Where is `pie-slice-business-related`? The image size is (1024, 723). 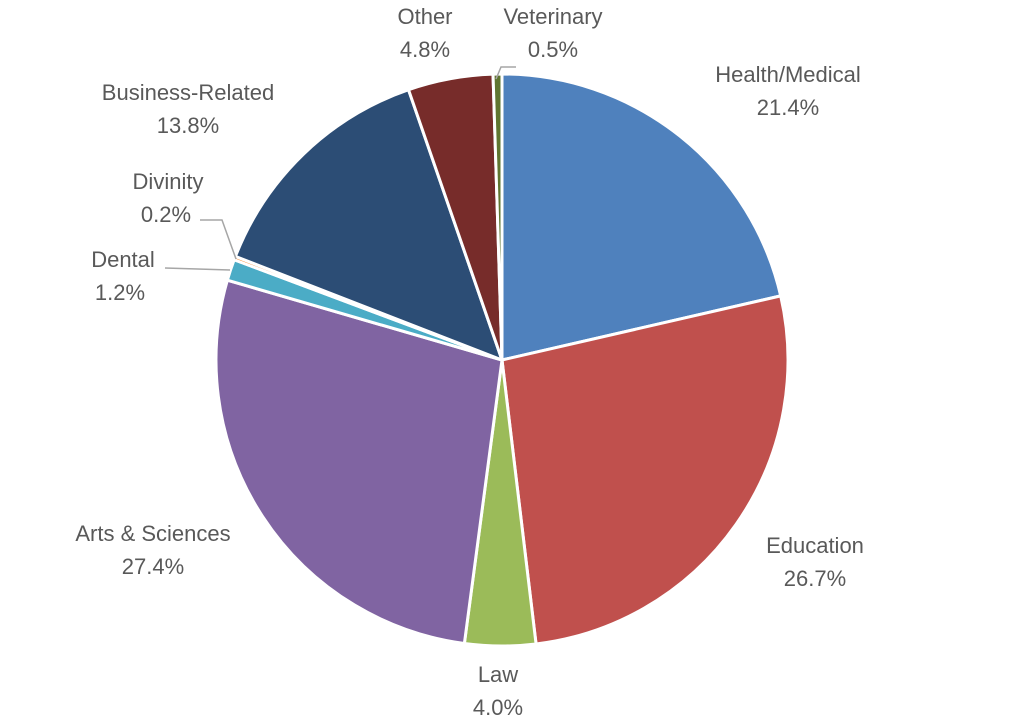
pie-slice-business-related is located at coordinates (368, 225).